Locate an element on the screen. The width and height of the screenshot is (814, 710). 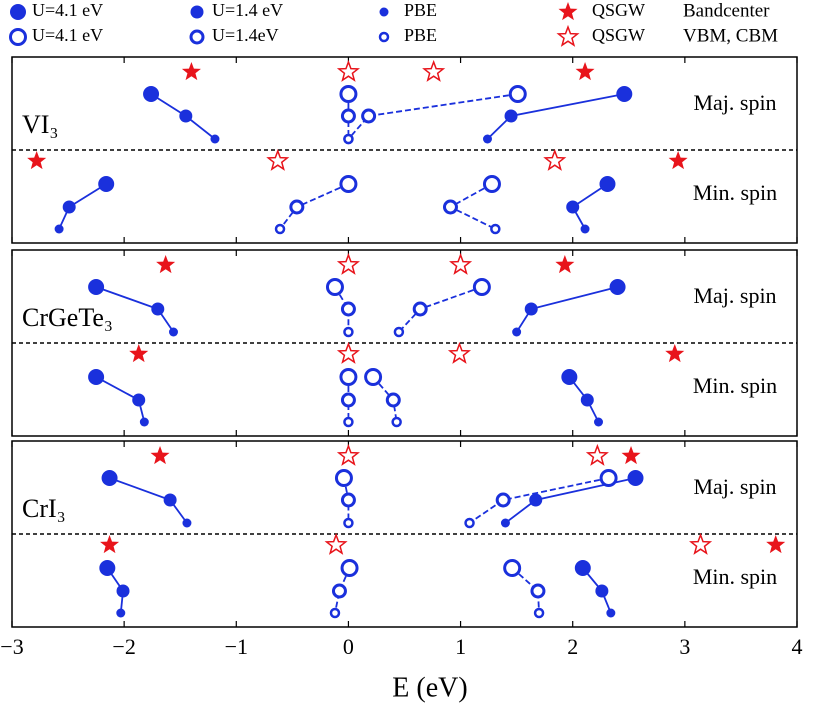
legend-label: U=1.4 eV is located at coordinates (247, 10).